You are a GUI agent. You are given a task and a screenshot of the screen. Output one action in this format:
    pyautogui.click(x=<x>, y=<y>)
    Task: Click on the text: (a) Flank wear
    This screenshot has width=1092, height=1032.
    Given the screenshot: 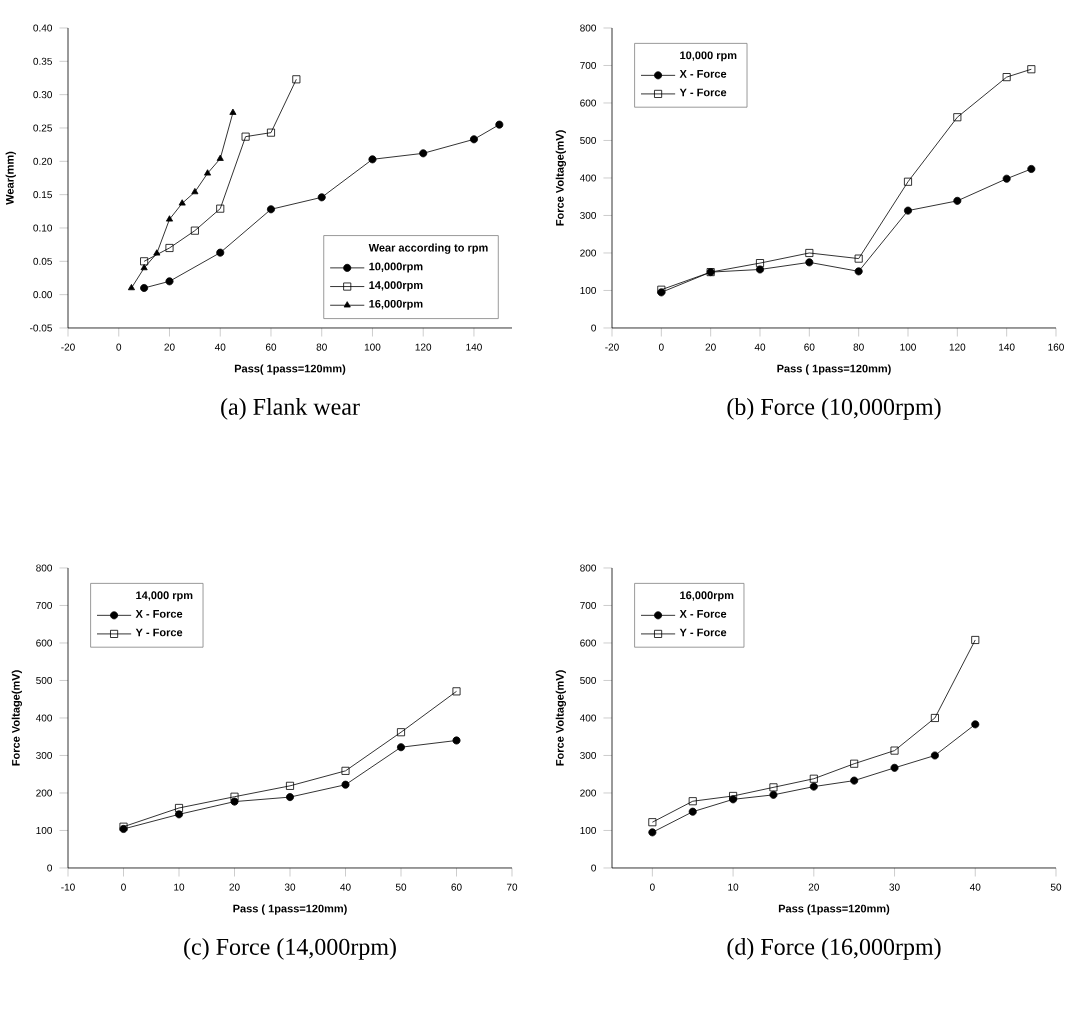 What is the action you would take?
    pyautogui.click(x=290, y=409)
    